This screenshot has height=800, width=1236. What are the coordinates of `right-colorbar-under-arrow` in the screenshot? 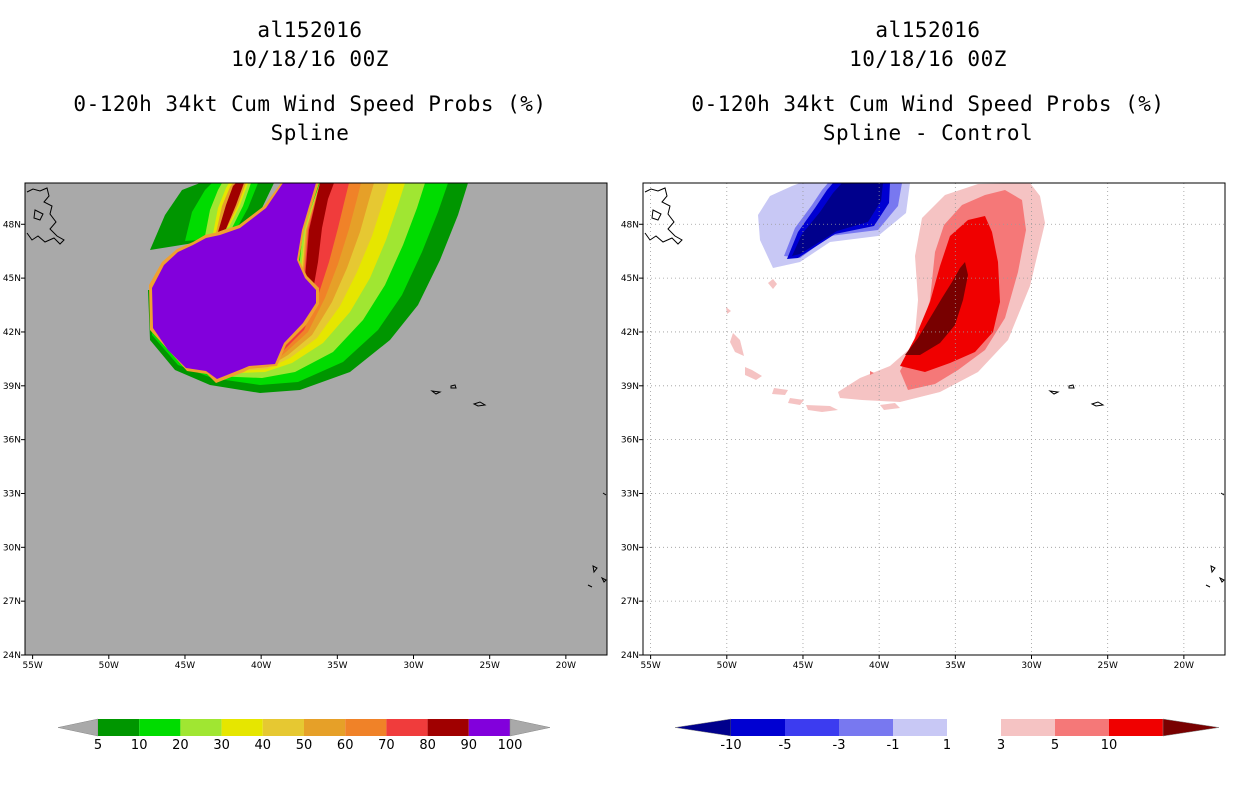 It's located at (703, 727).